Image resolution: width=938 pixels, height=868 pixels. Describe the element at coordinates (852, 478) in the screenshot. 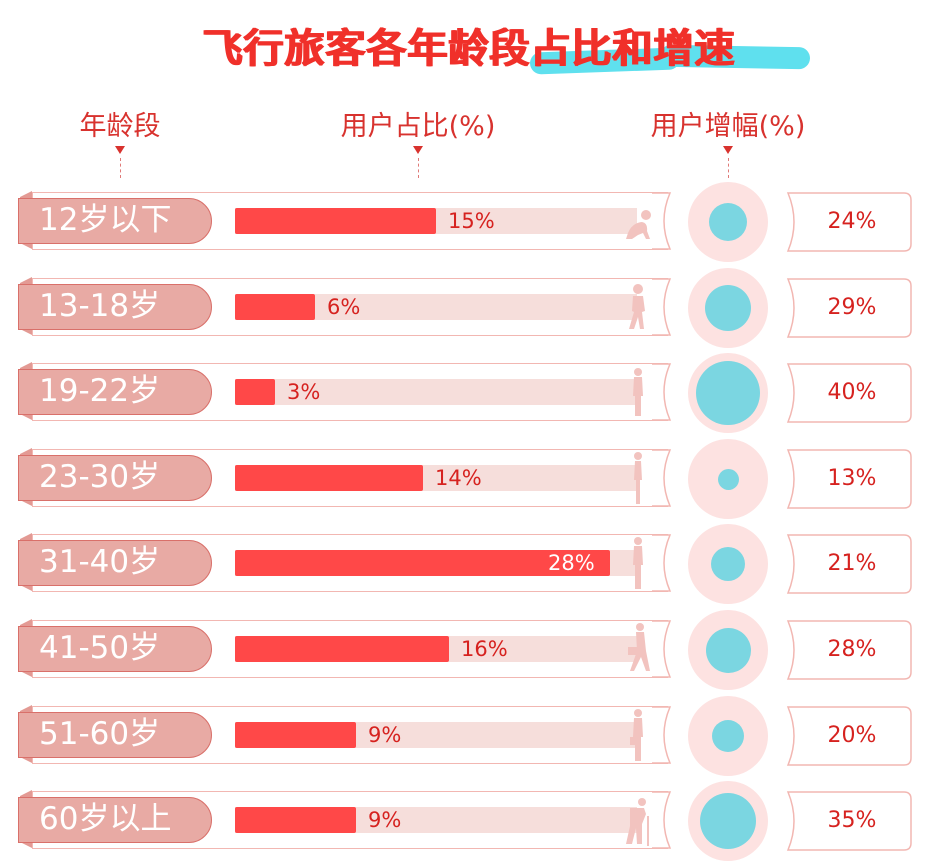

I see `growth-value: 13%` at that location.